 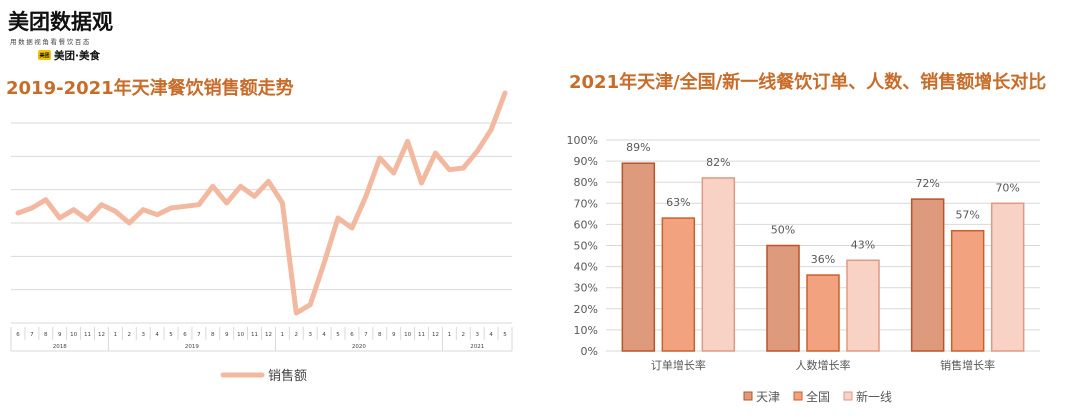 I want to click on year-label: 2019, so click(x=192, y=347).